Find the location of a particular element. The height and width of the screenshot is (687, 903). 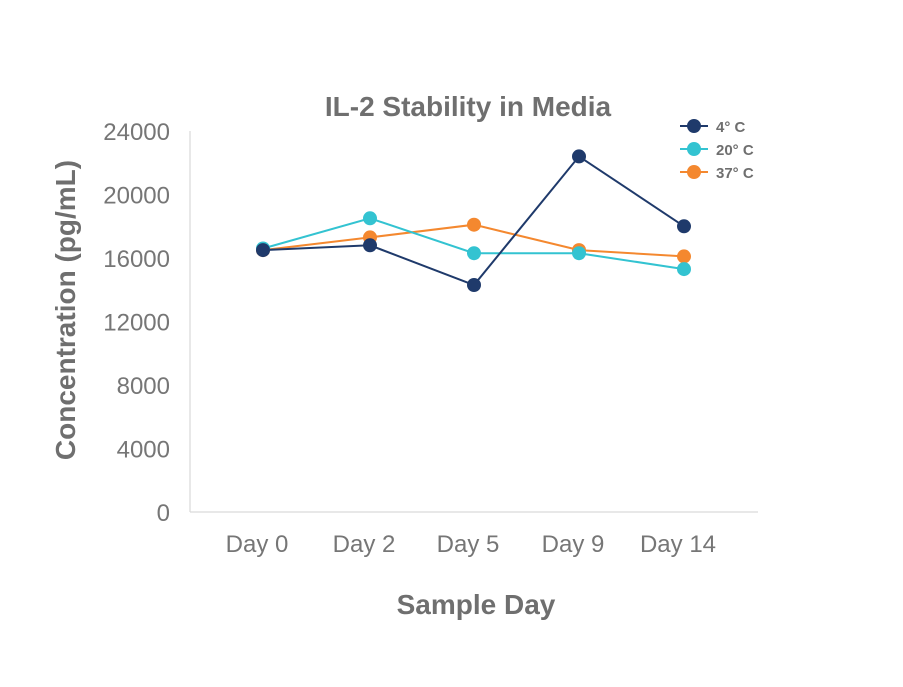

y-tick-labels: 24000 20000 16000 12000 8000 4000 0 is located at coordinates (136, 323).